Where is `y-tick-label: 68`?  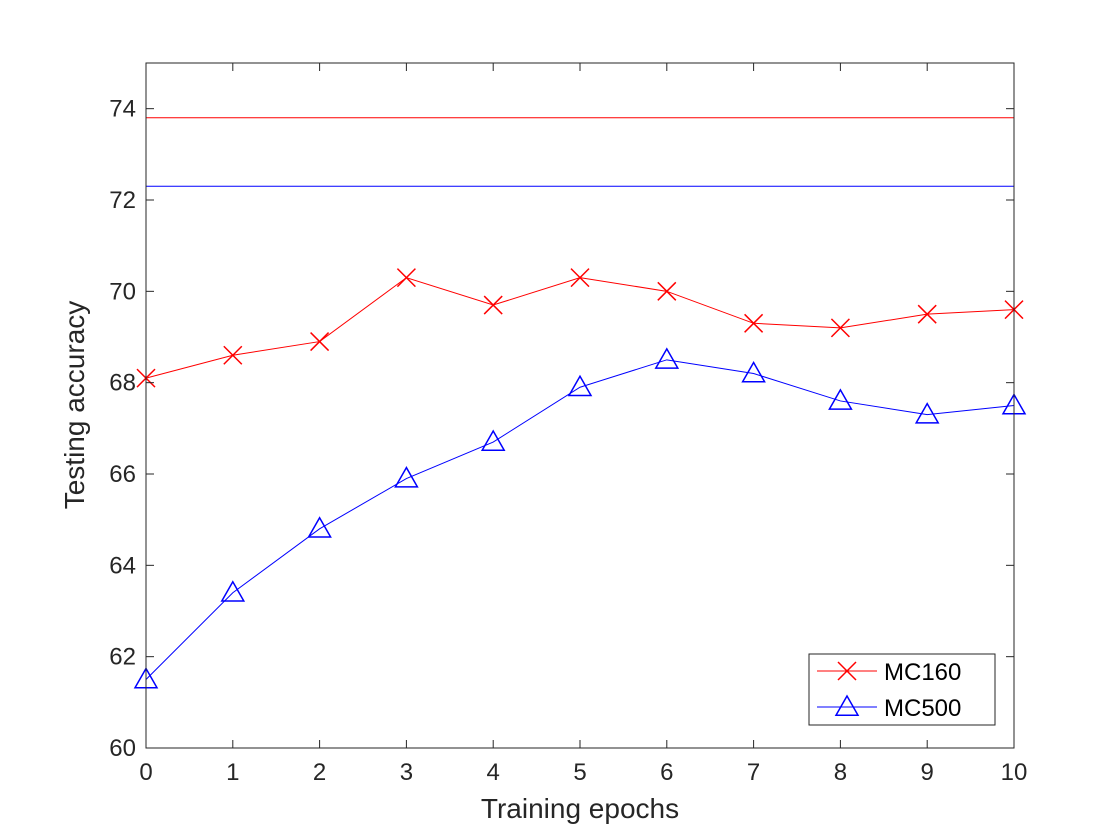 y-tick-label: 68 is located at coordinates (122, 383).